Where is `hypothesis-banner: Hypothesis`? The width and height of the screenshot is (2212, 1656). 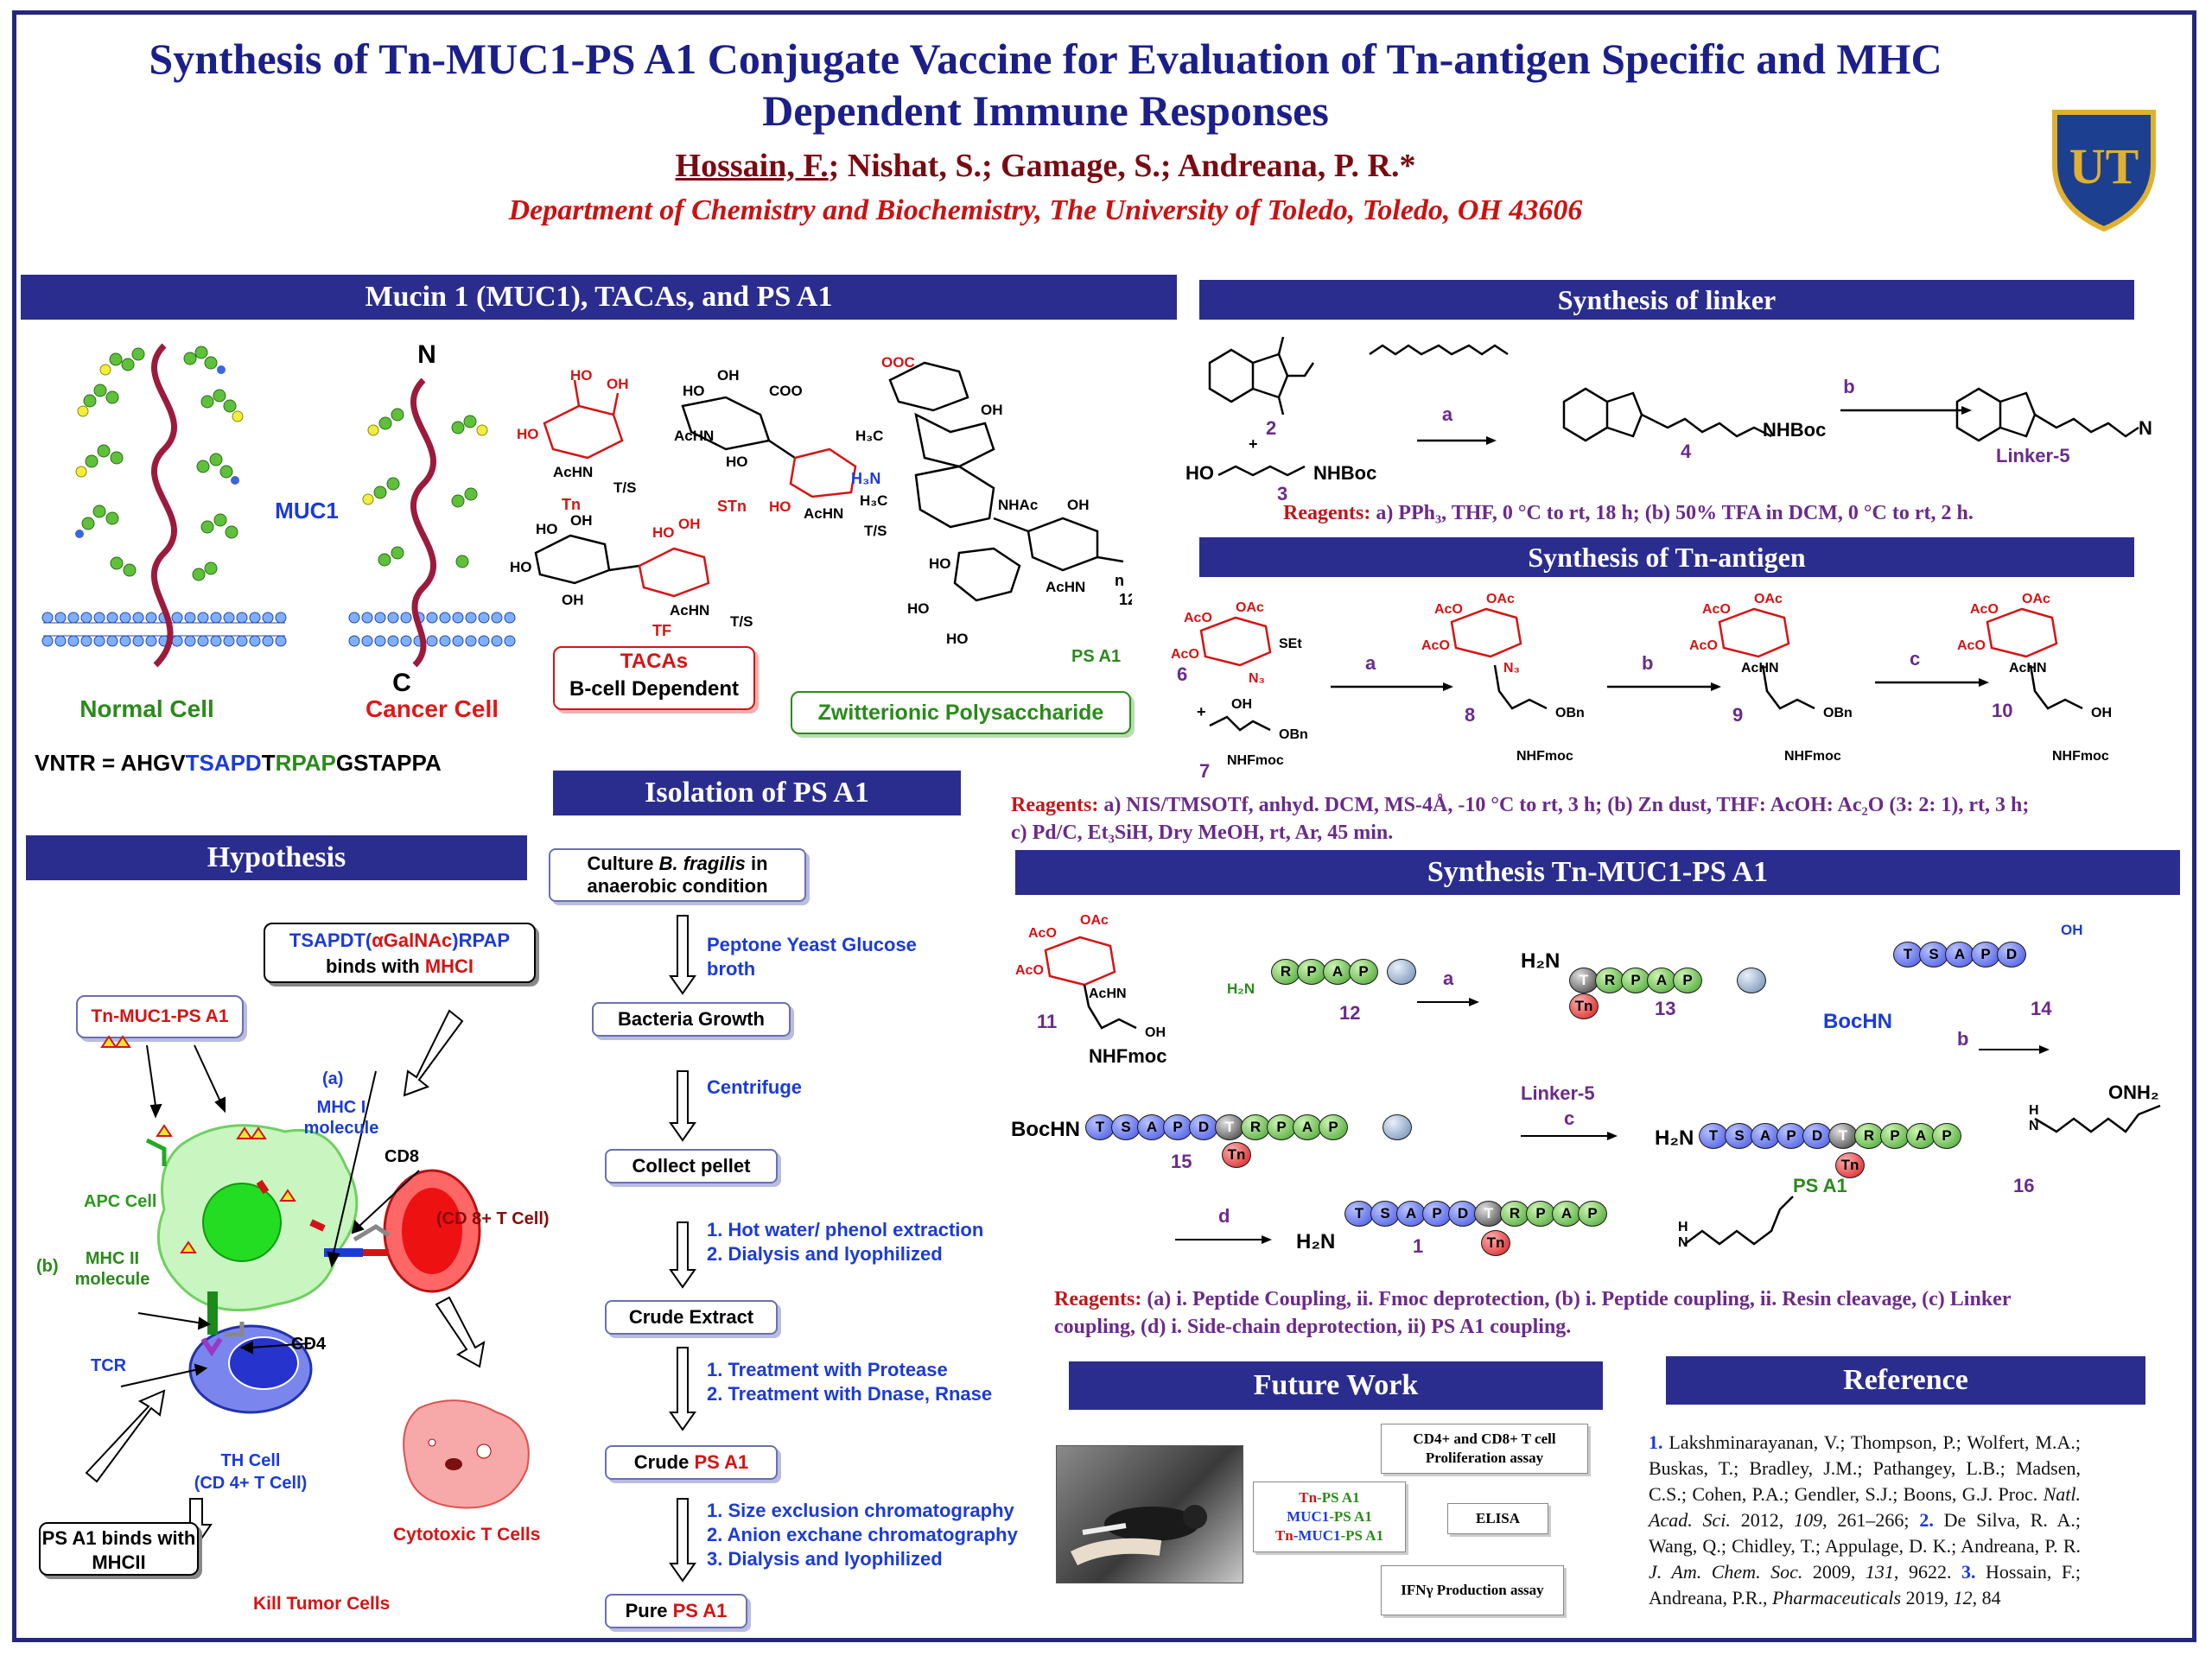
hypothesis-banner: Hypothesis is located at coordinates (276, 857).